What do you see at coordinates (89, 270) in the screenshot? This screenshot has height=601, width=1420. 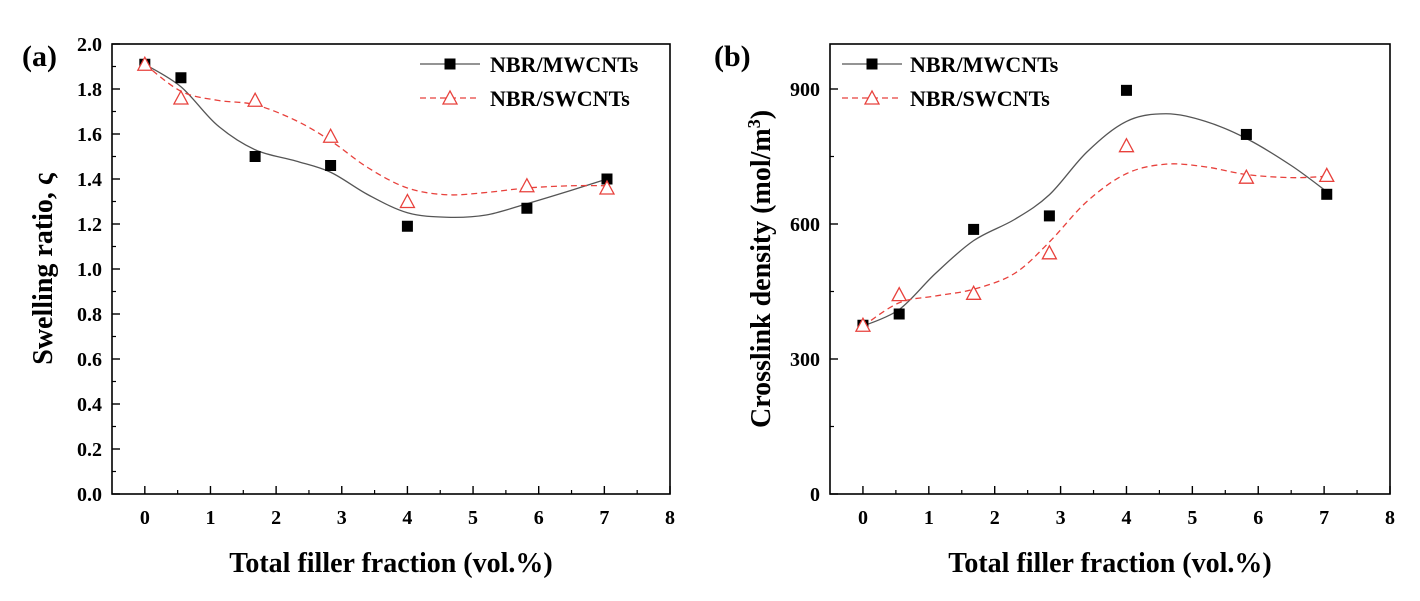 I see `y-tick-label: 1.0` at bounding box center [89, 270].